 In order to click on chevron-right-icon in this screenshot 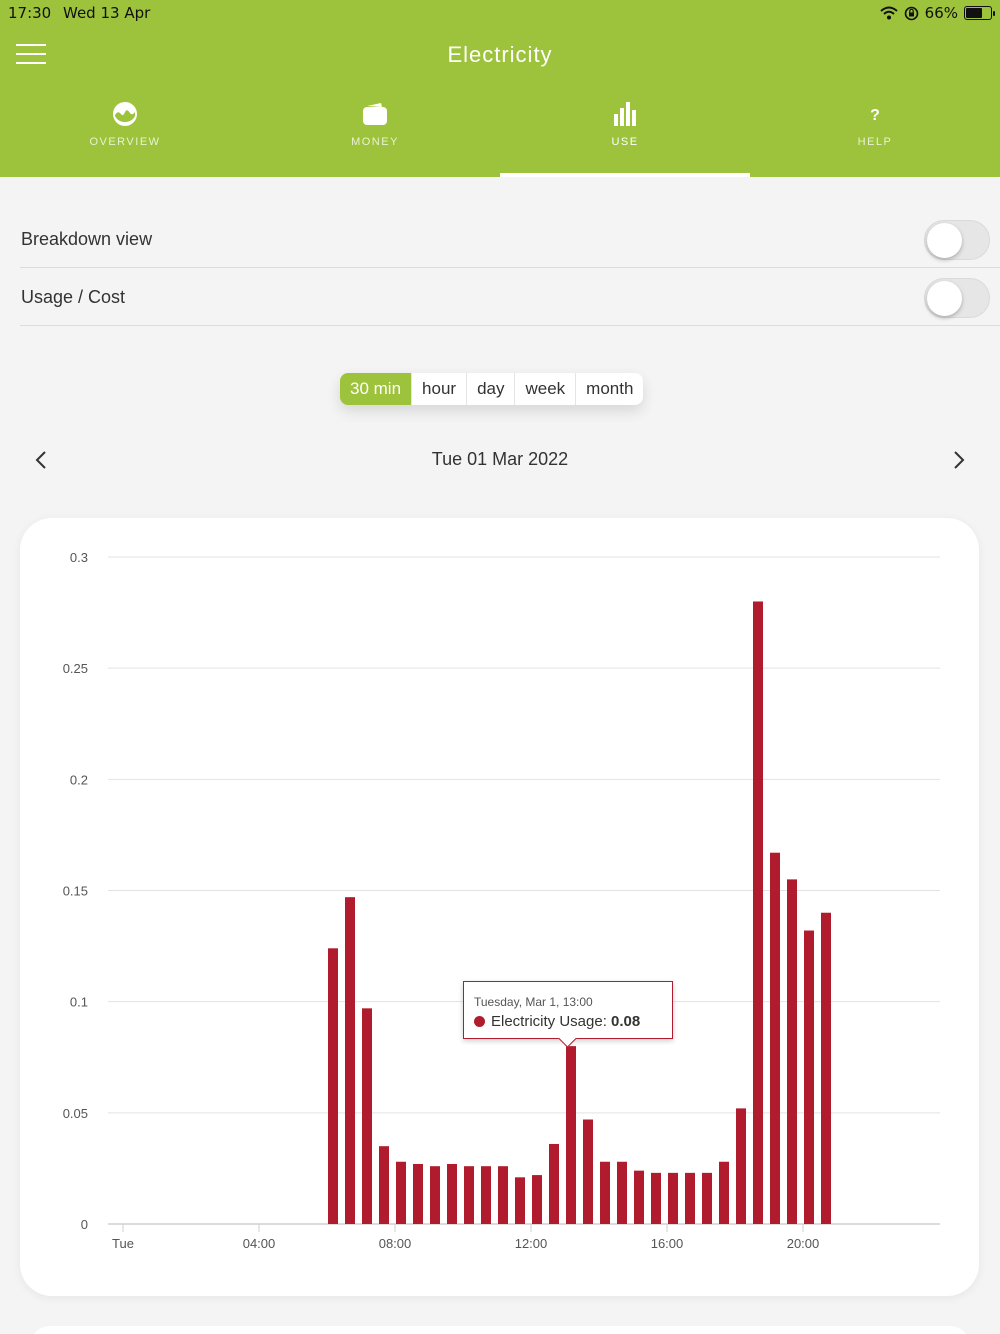, I will do `click(958, 460)`.